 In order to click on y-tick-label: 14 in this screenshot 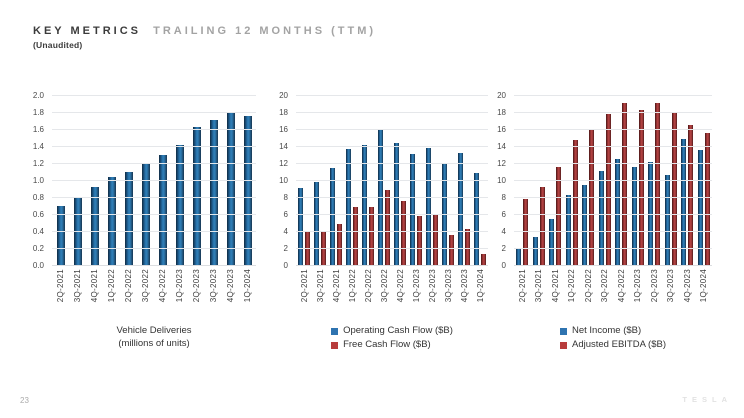, I will do `click(501, 146)`.